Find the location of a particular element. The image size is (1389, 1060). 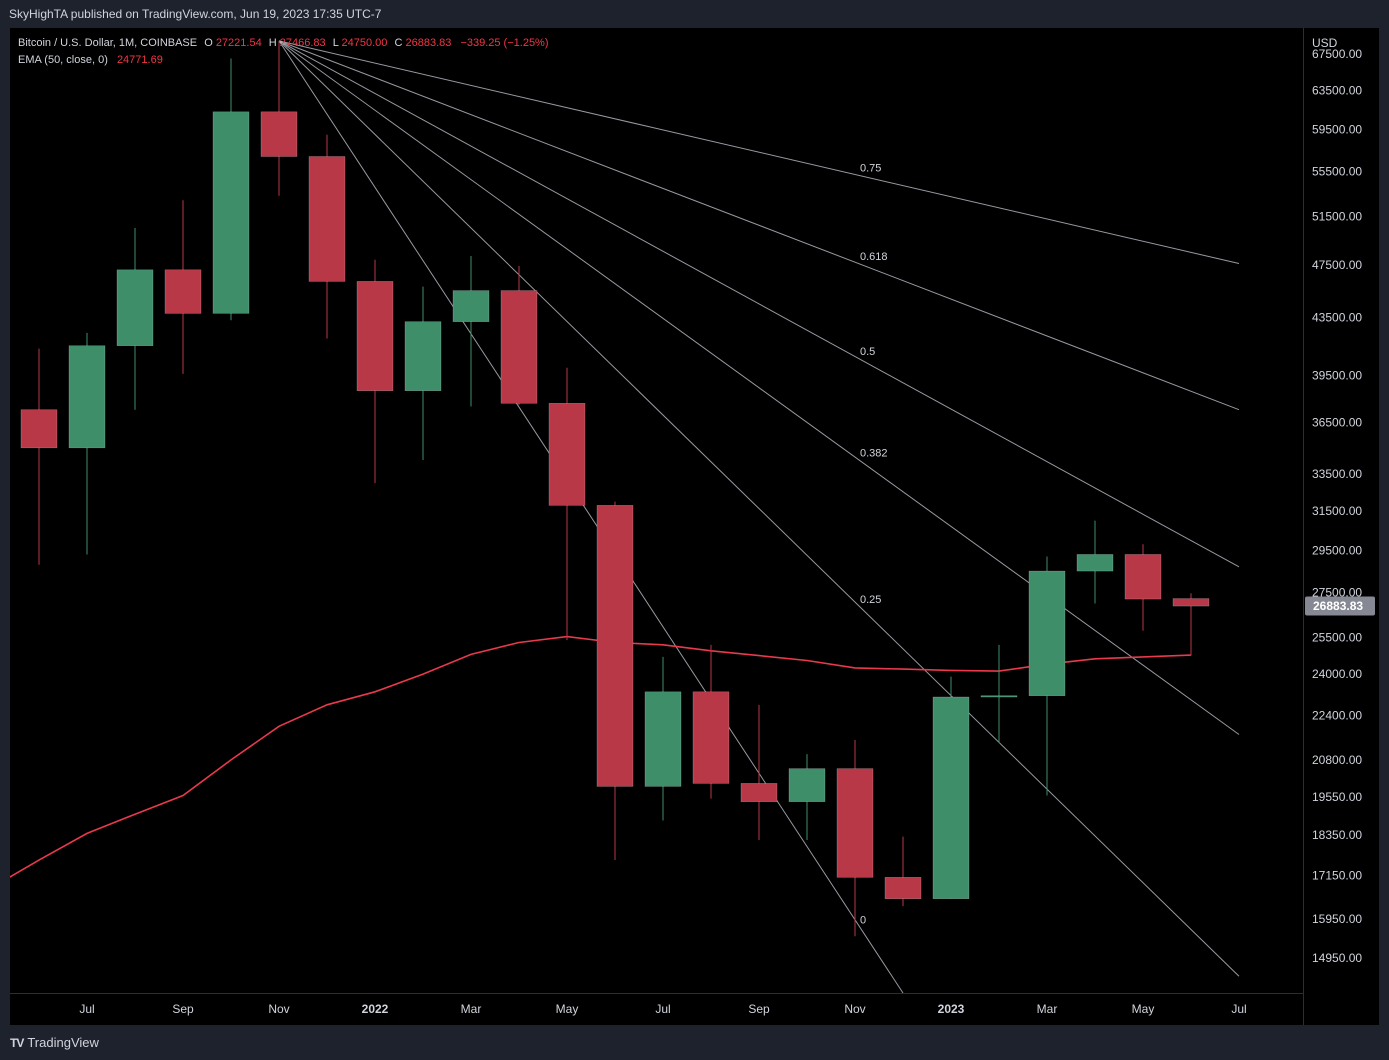

fib-fan-label: 0.25 is located at coordinates (870, 600).